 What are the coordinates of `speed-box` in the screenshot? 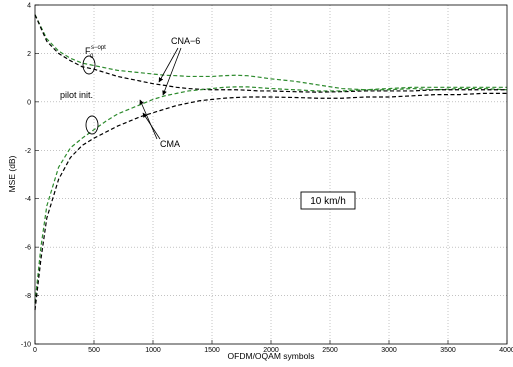 It's located at (328, 200).